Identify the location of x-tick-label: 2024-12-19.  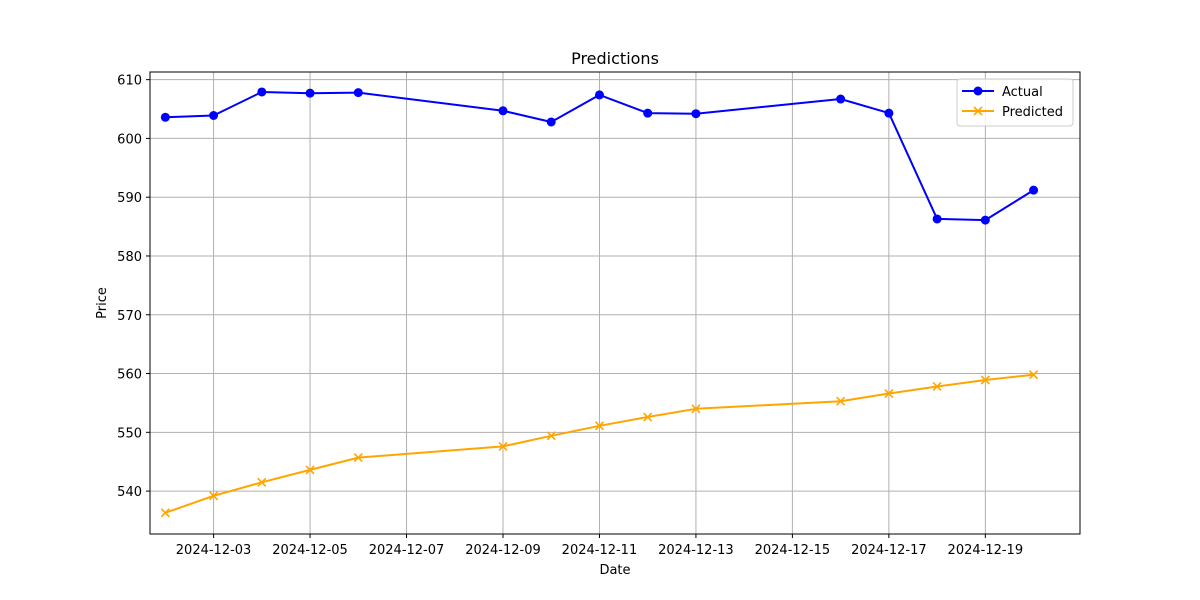
(986, 550).